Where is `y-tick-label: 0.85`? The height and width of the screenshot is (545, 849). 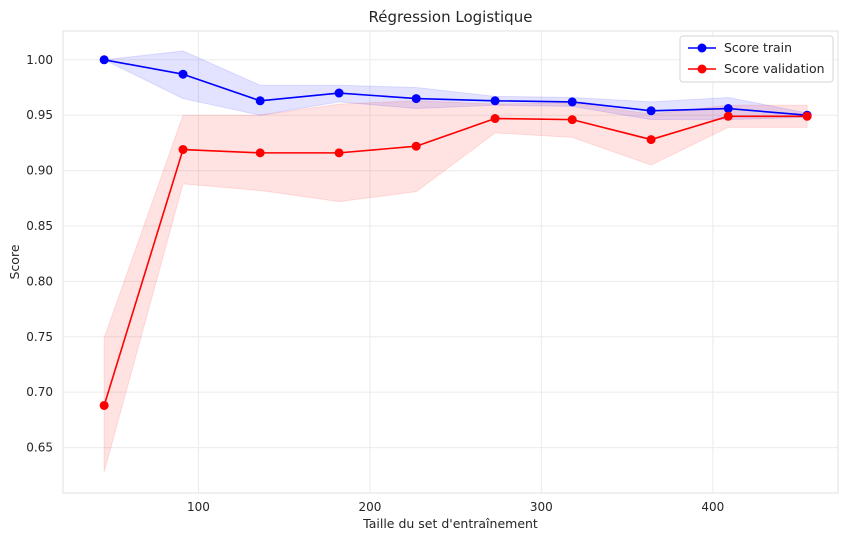
y-tick-label: 0.85 is located at coordinates (39, 226).